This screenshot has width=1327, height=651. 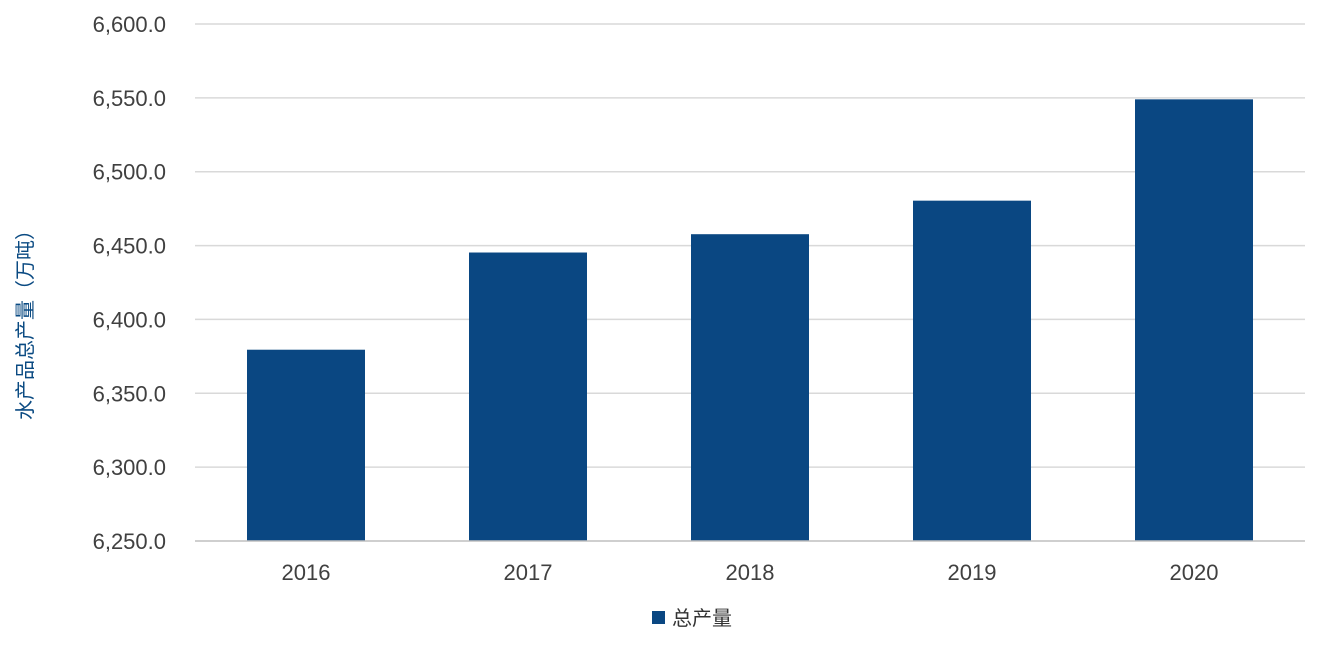 I want to click on x-tick-label: 2018, so click(x=750, y=572).